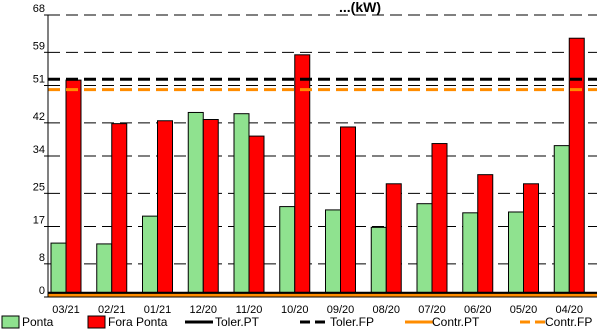 The height and width of the screenshot is (333, 597). Describe the element at coordinates (39, 80) in the screenshot. I see `y-tick-label: 51` at that location.